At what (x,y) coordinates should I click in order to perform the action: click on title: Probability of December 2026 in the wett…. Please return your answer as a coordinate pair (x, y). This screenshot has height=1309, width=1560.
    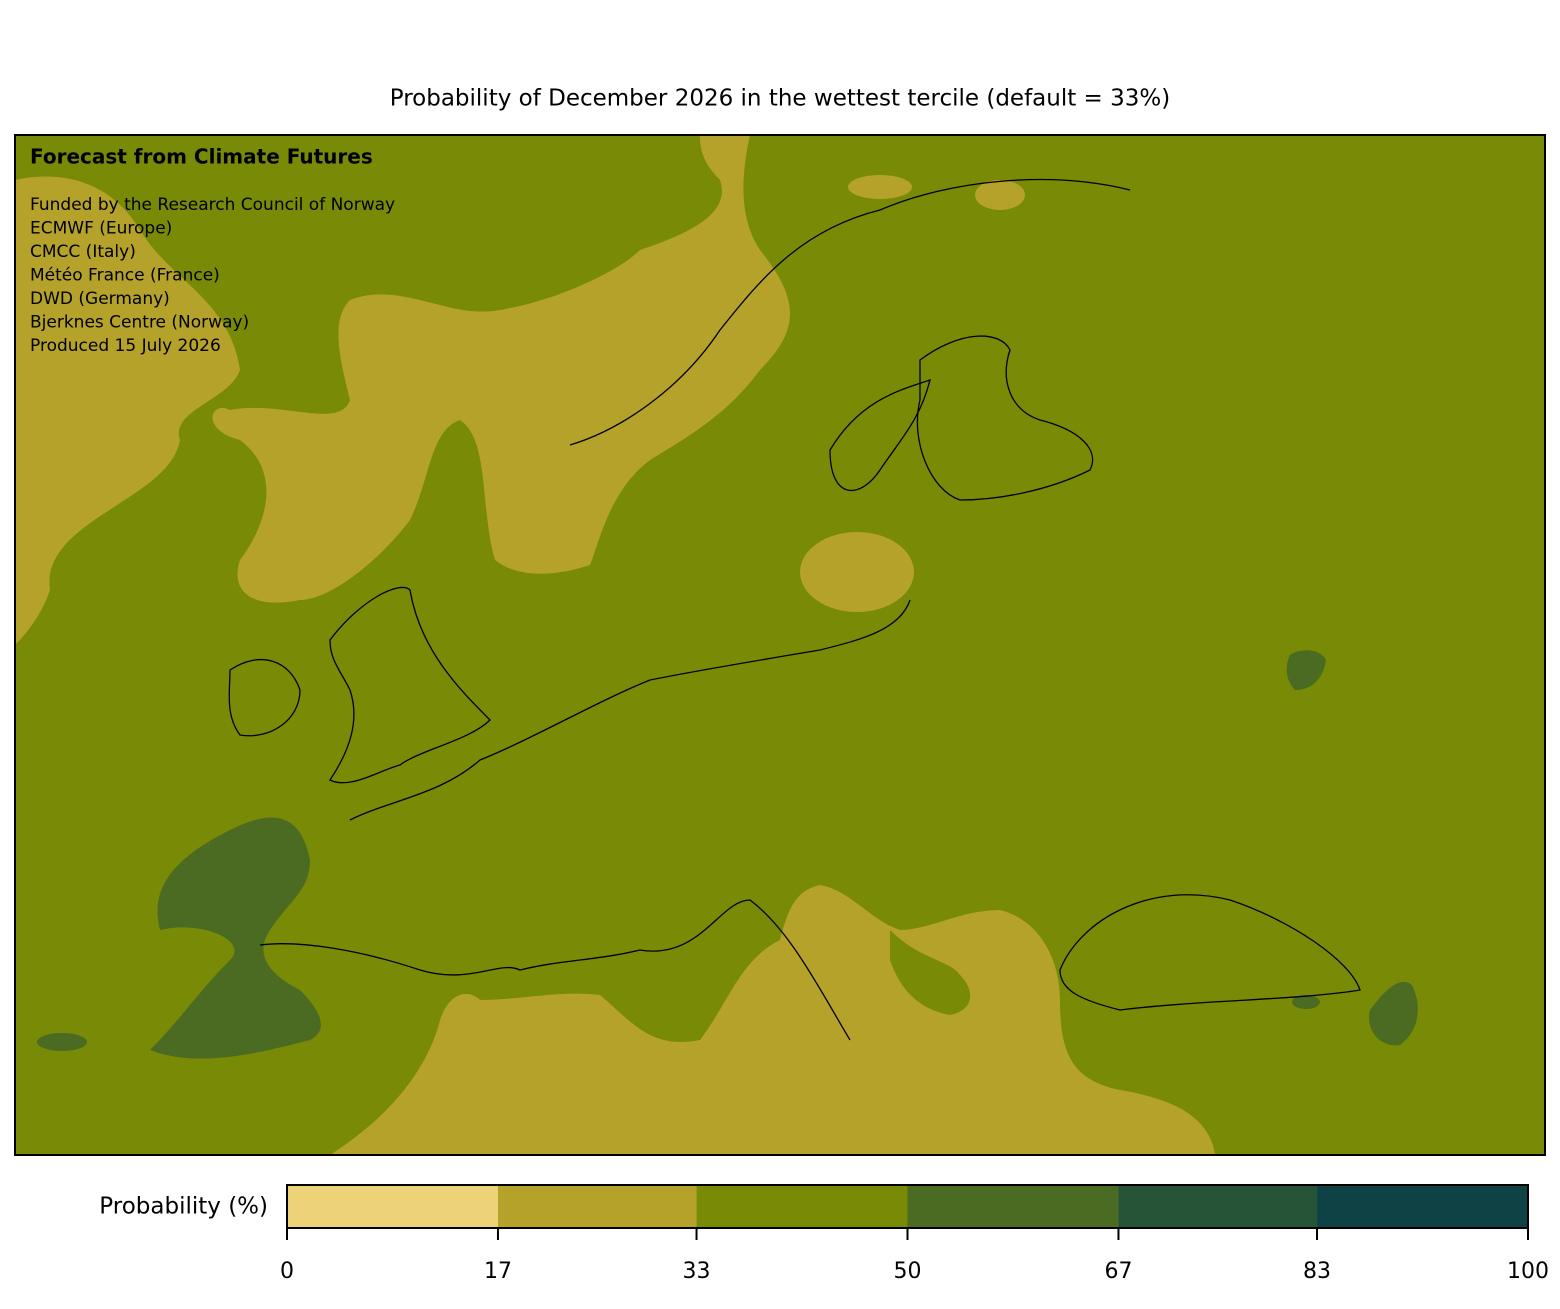
    Looking at the image, I should click on (780, 99).